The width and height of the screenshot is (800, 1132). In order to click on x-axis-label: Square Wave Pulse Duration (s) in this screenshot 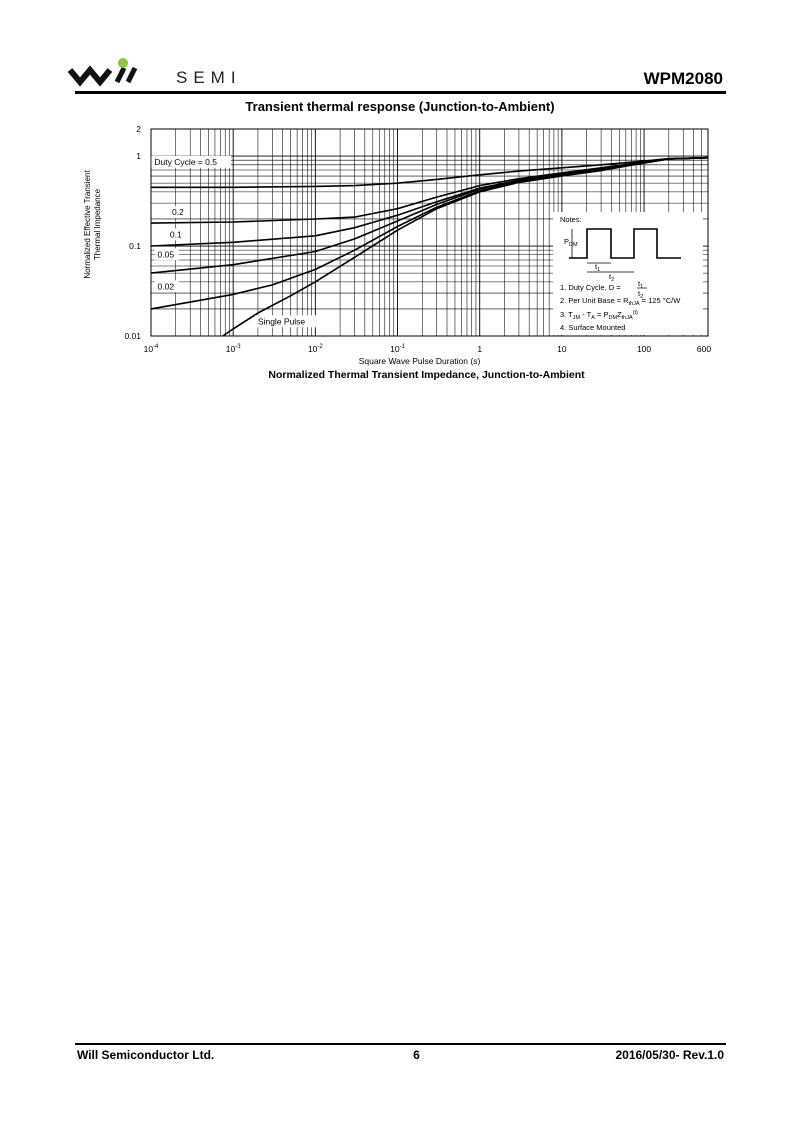, I will do `click(420, 361)`.